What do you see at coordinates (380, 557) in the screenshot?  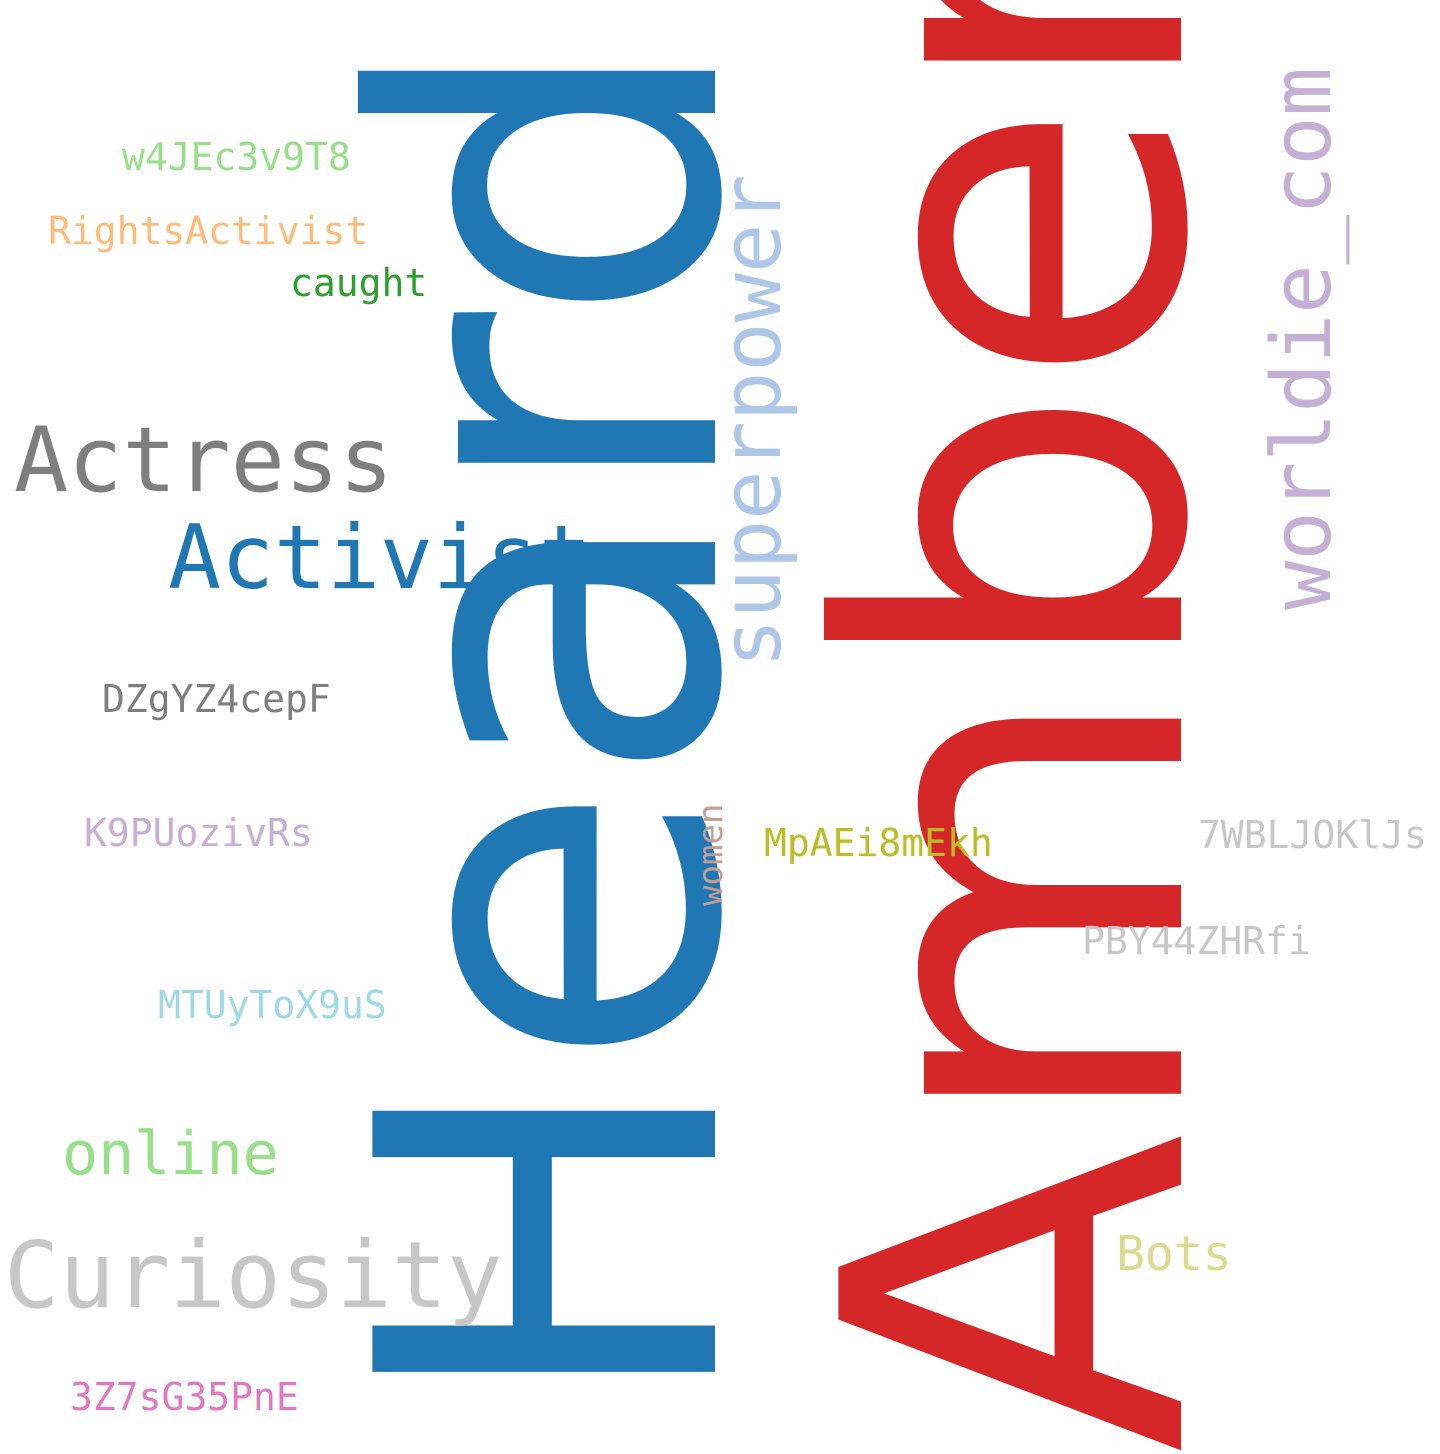 I see `word-activist: Activist` at bounding box center [380, 557].